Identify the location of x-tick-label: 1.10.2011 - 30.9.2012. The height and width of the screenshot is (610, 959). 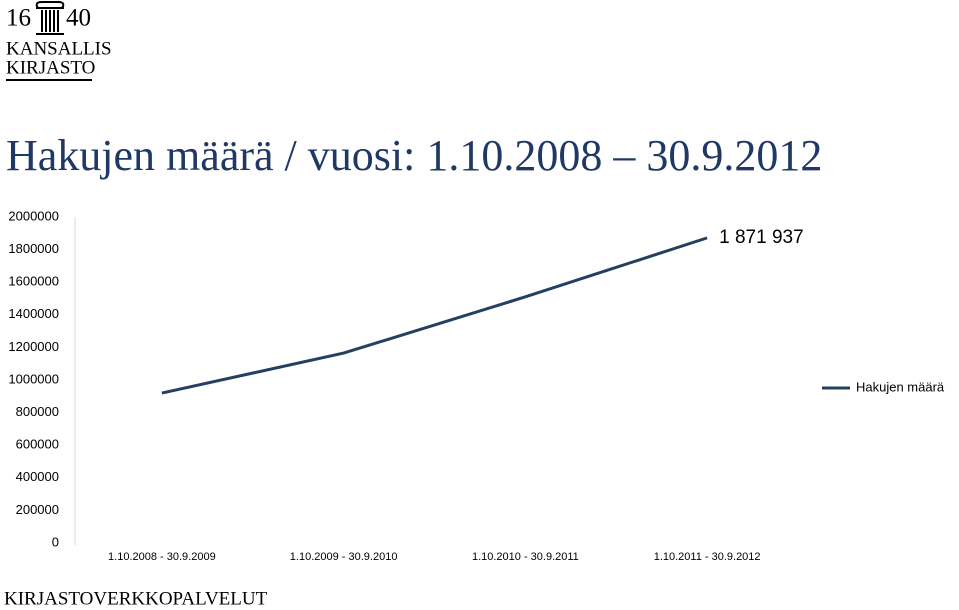
(707, 557).